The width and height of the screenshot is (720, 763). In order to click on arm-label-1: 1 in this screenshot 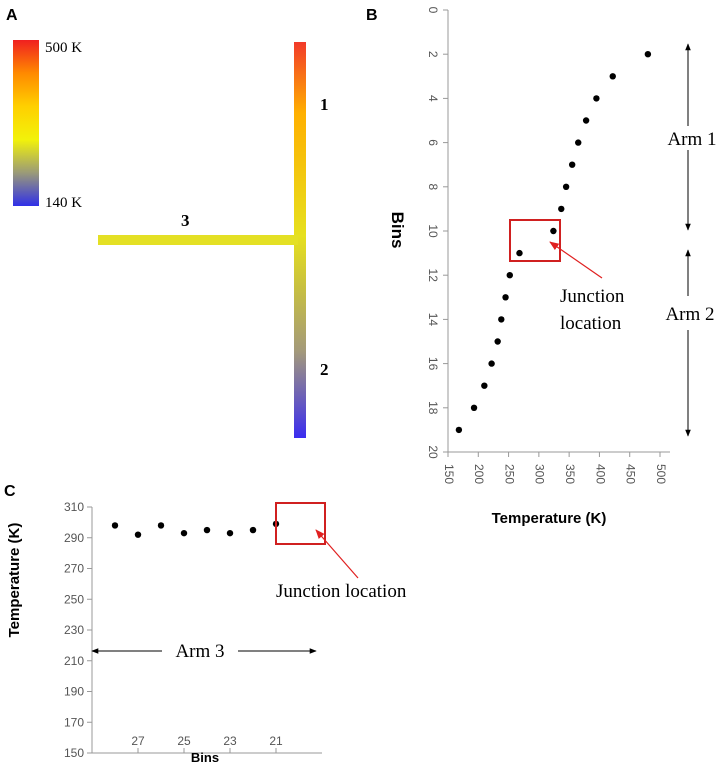, I will do `click(324, 104)`.